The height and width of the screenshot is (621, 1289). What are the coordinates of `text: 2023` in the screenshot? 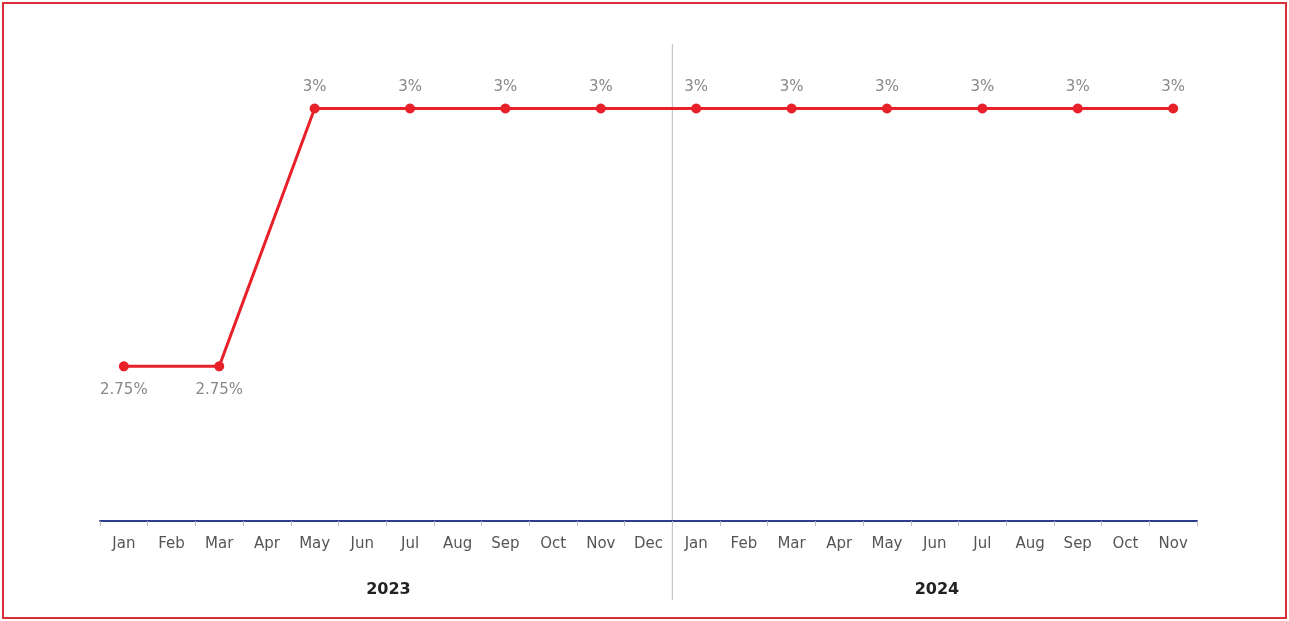 It's located at (388, 588).